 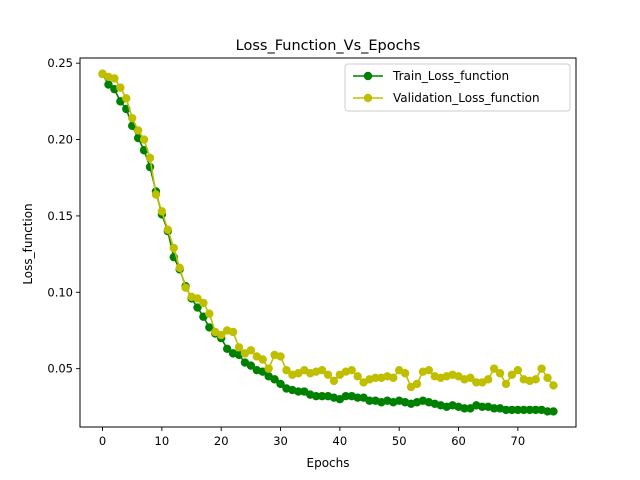 What do you see at coordinates (60, 216) in the screenshot?
I see `y-tick-label: 0.15` at bounding box center [60, 216].